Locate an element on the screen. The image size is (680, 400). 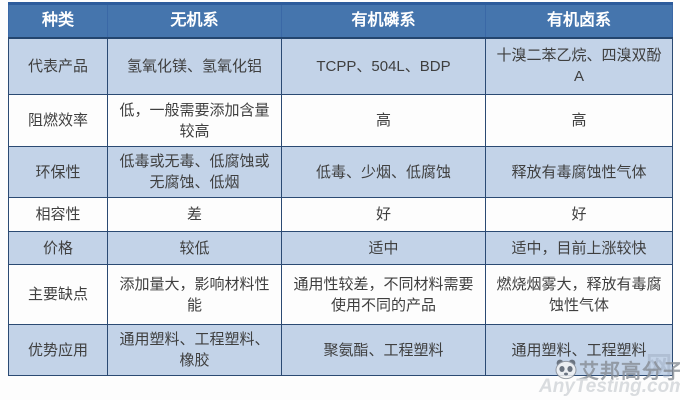
cell-products-inorganic: 氢氧化镁、氢氧化铝 is located at coordinates (194, 66).